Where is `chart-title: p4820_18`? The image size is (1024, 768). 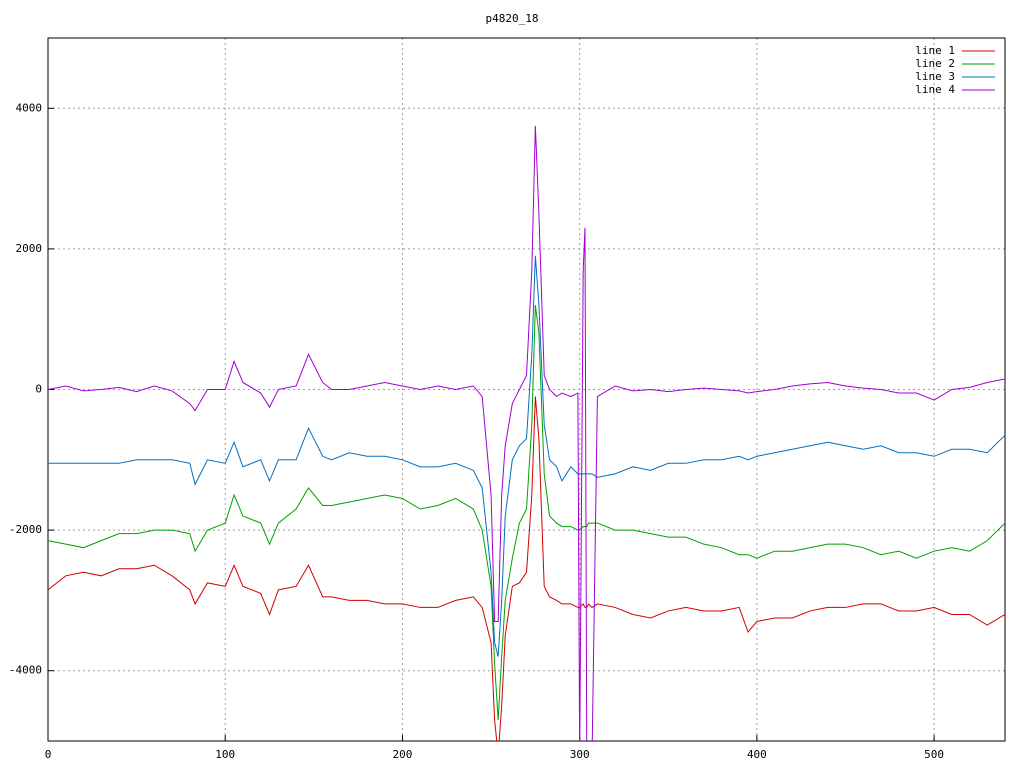 chart-title: p4820_18 is located at coordinates (512, 18).